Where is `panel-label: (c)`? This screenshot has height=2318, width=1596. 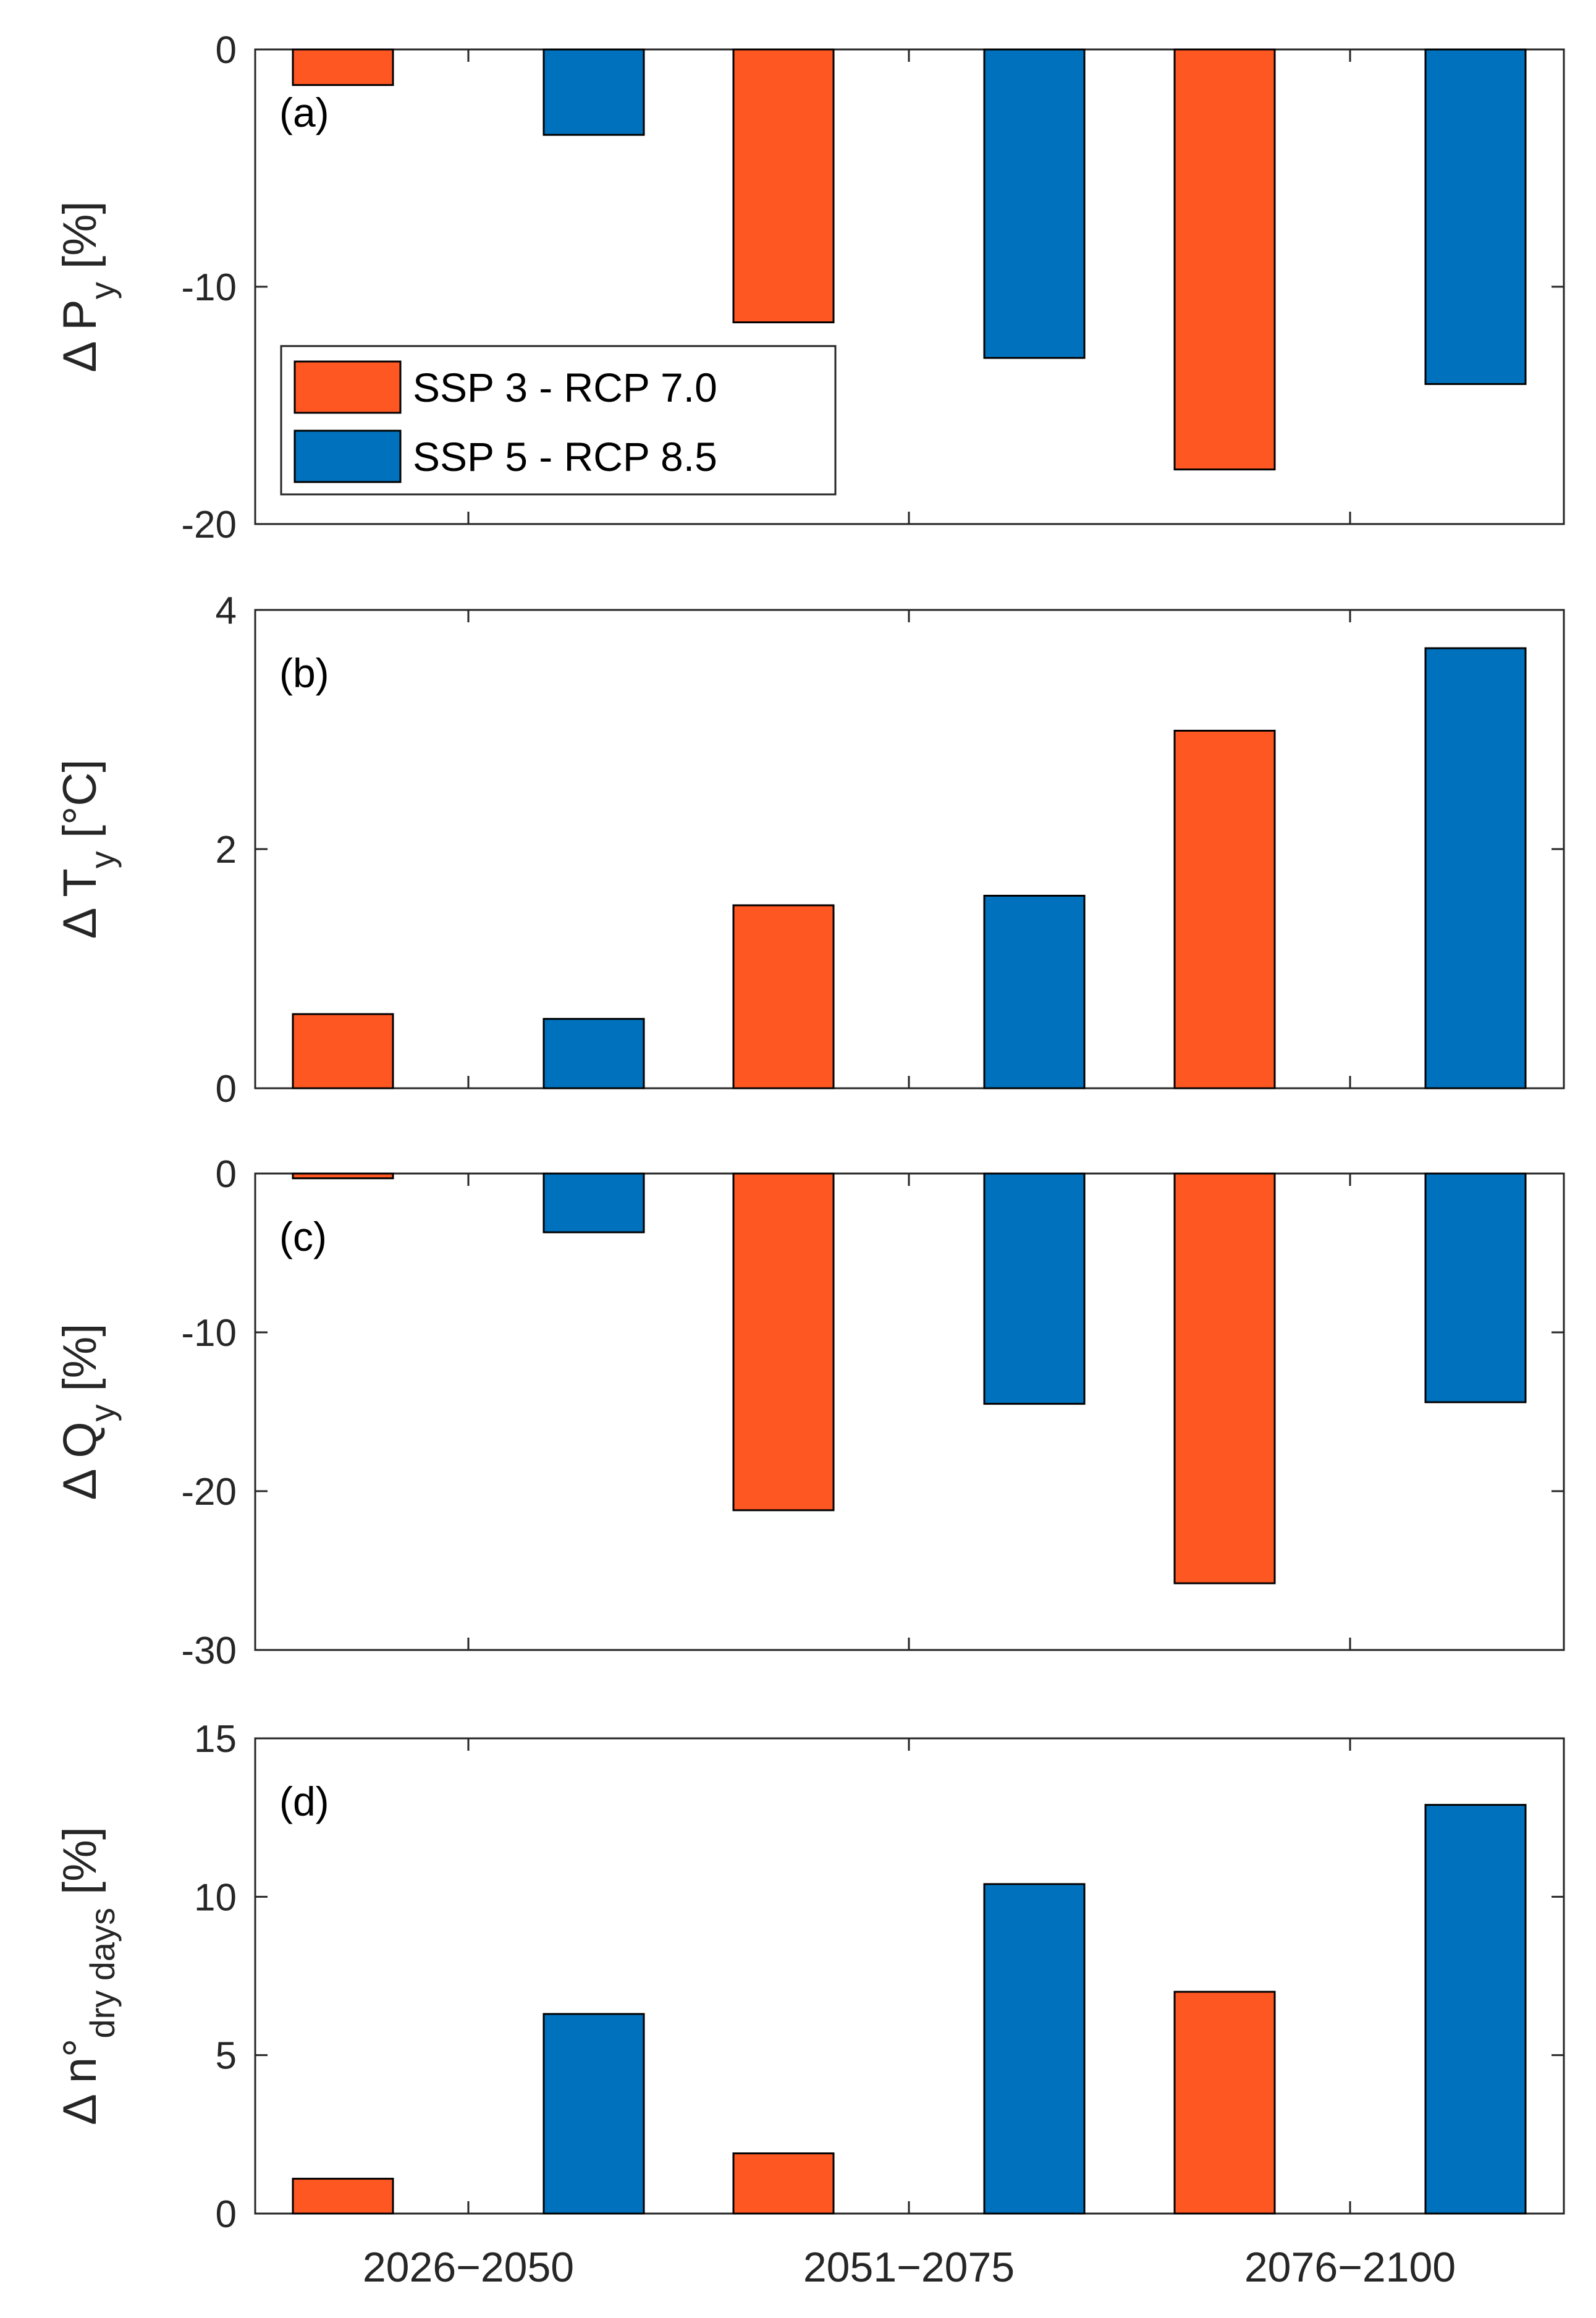
panel-label: (c) is located at coordinates (303, 1236).